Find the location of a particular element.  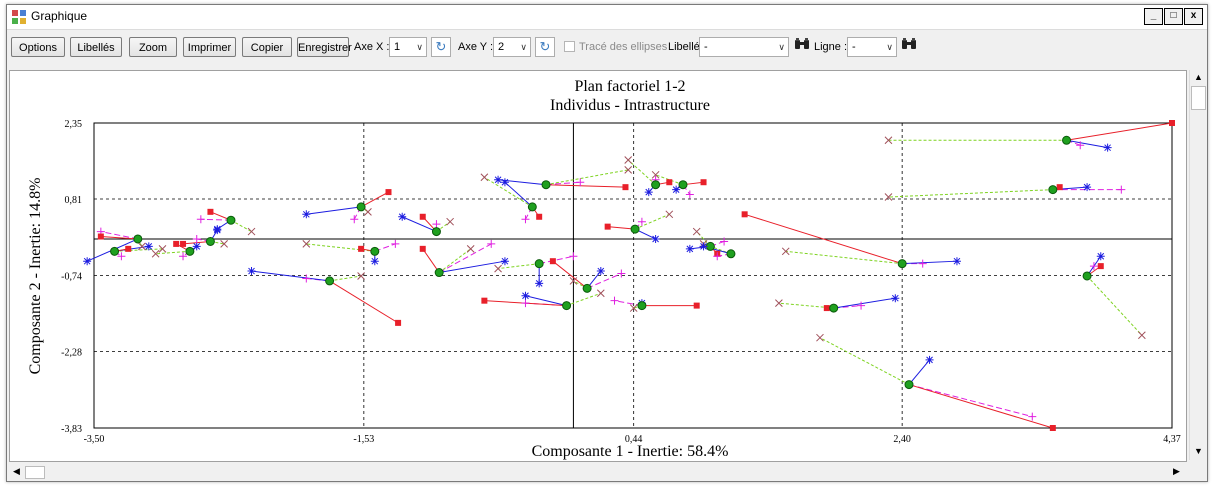

ligne-select: - ∨ is located at coordinates (872, 47).